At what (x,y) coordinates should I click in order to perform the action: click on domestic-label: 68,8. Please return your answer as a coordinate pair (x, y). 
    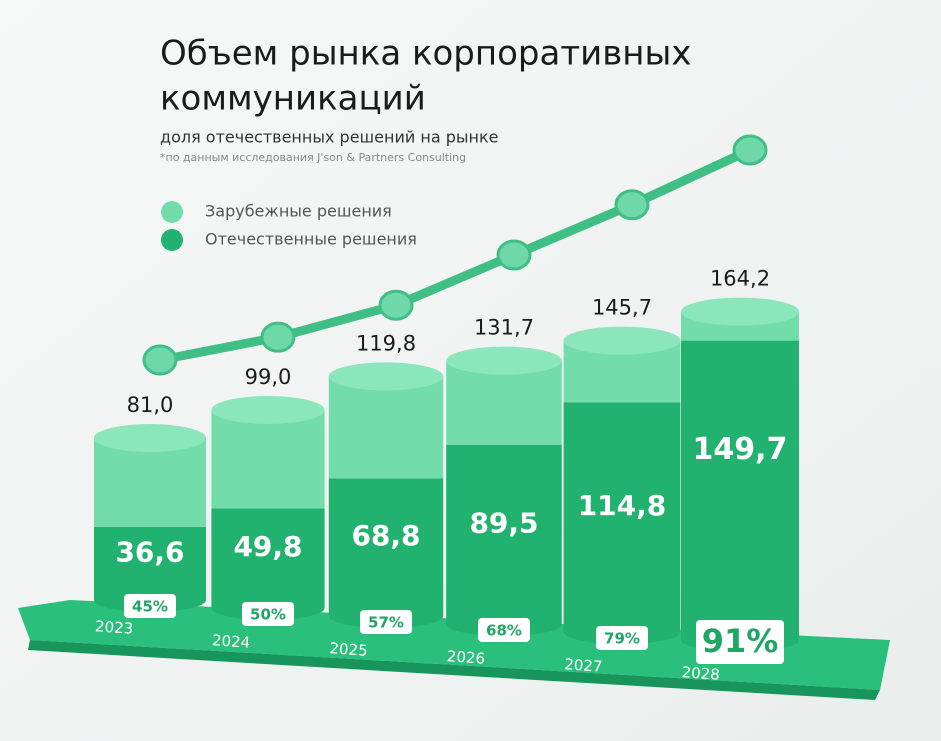
    Looking at the image, I should click on (385, 535).